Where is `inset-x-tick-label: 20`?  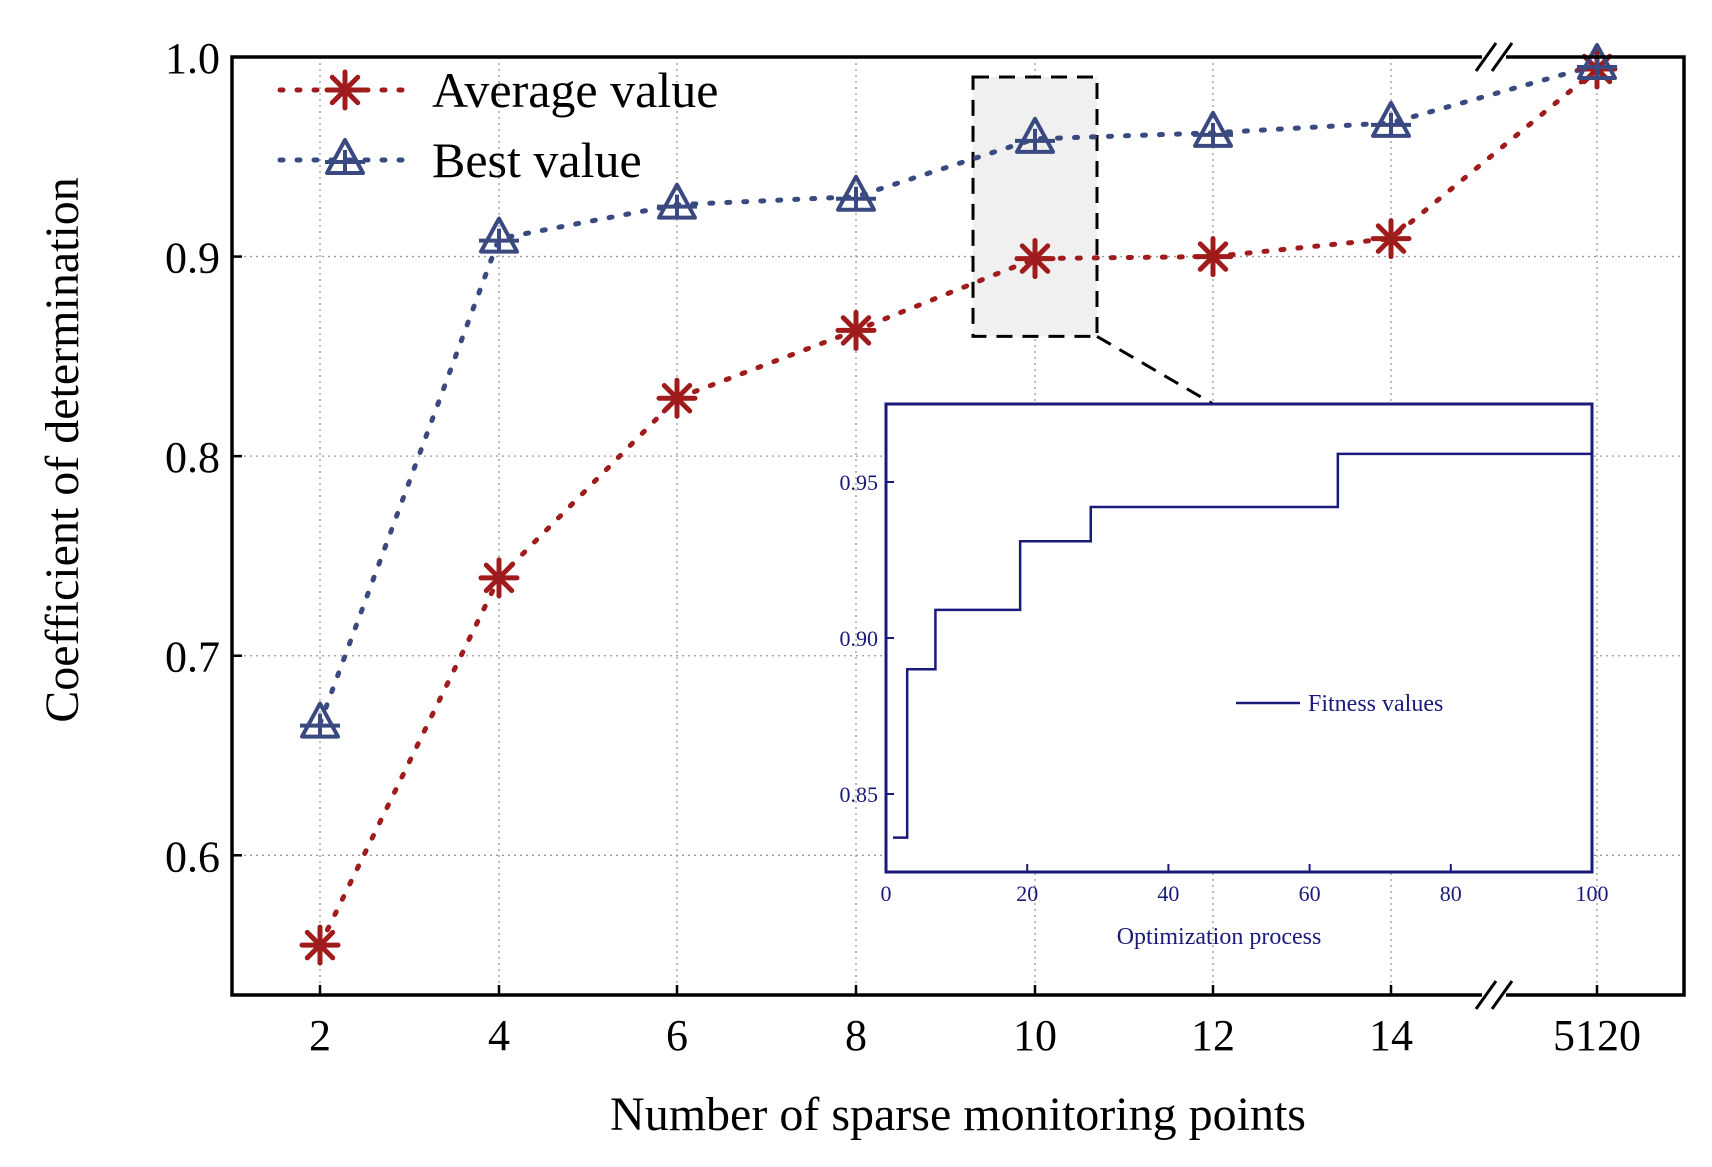 inset-x-tick-label: 20 is located at coordinates (1027, 893).